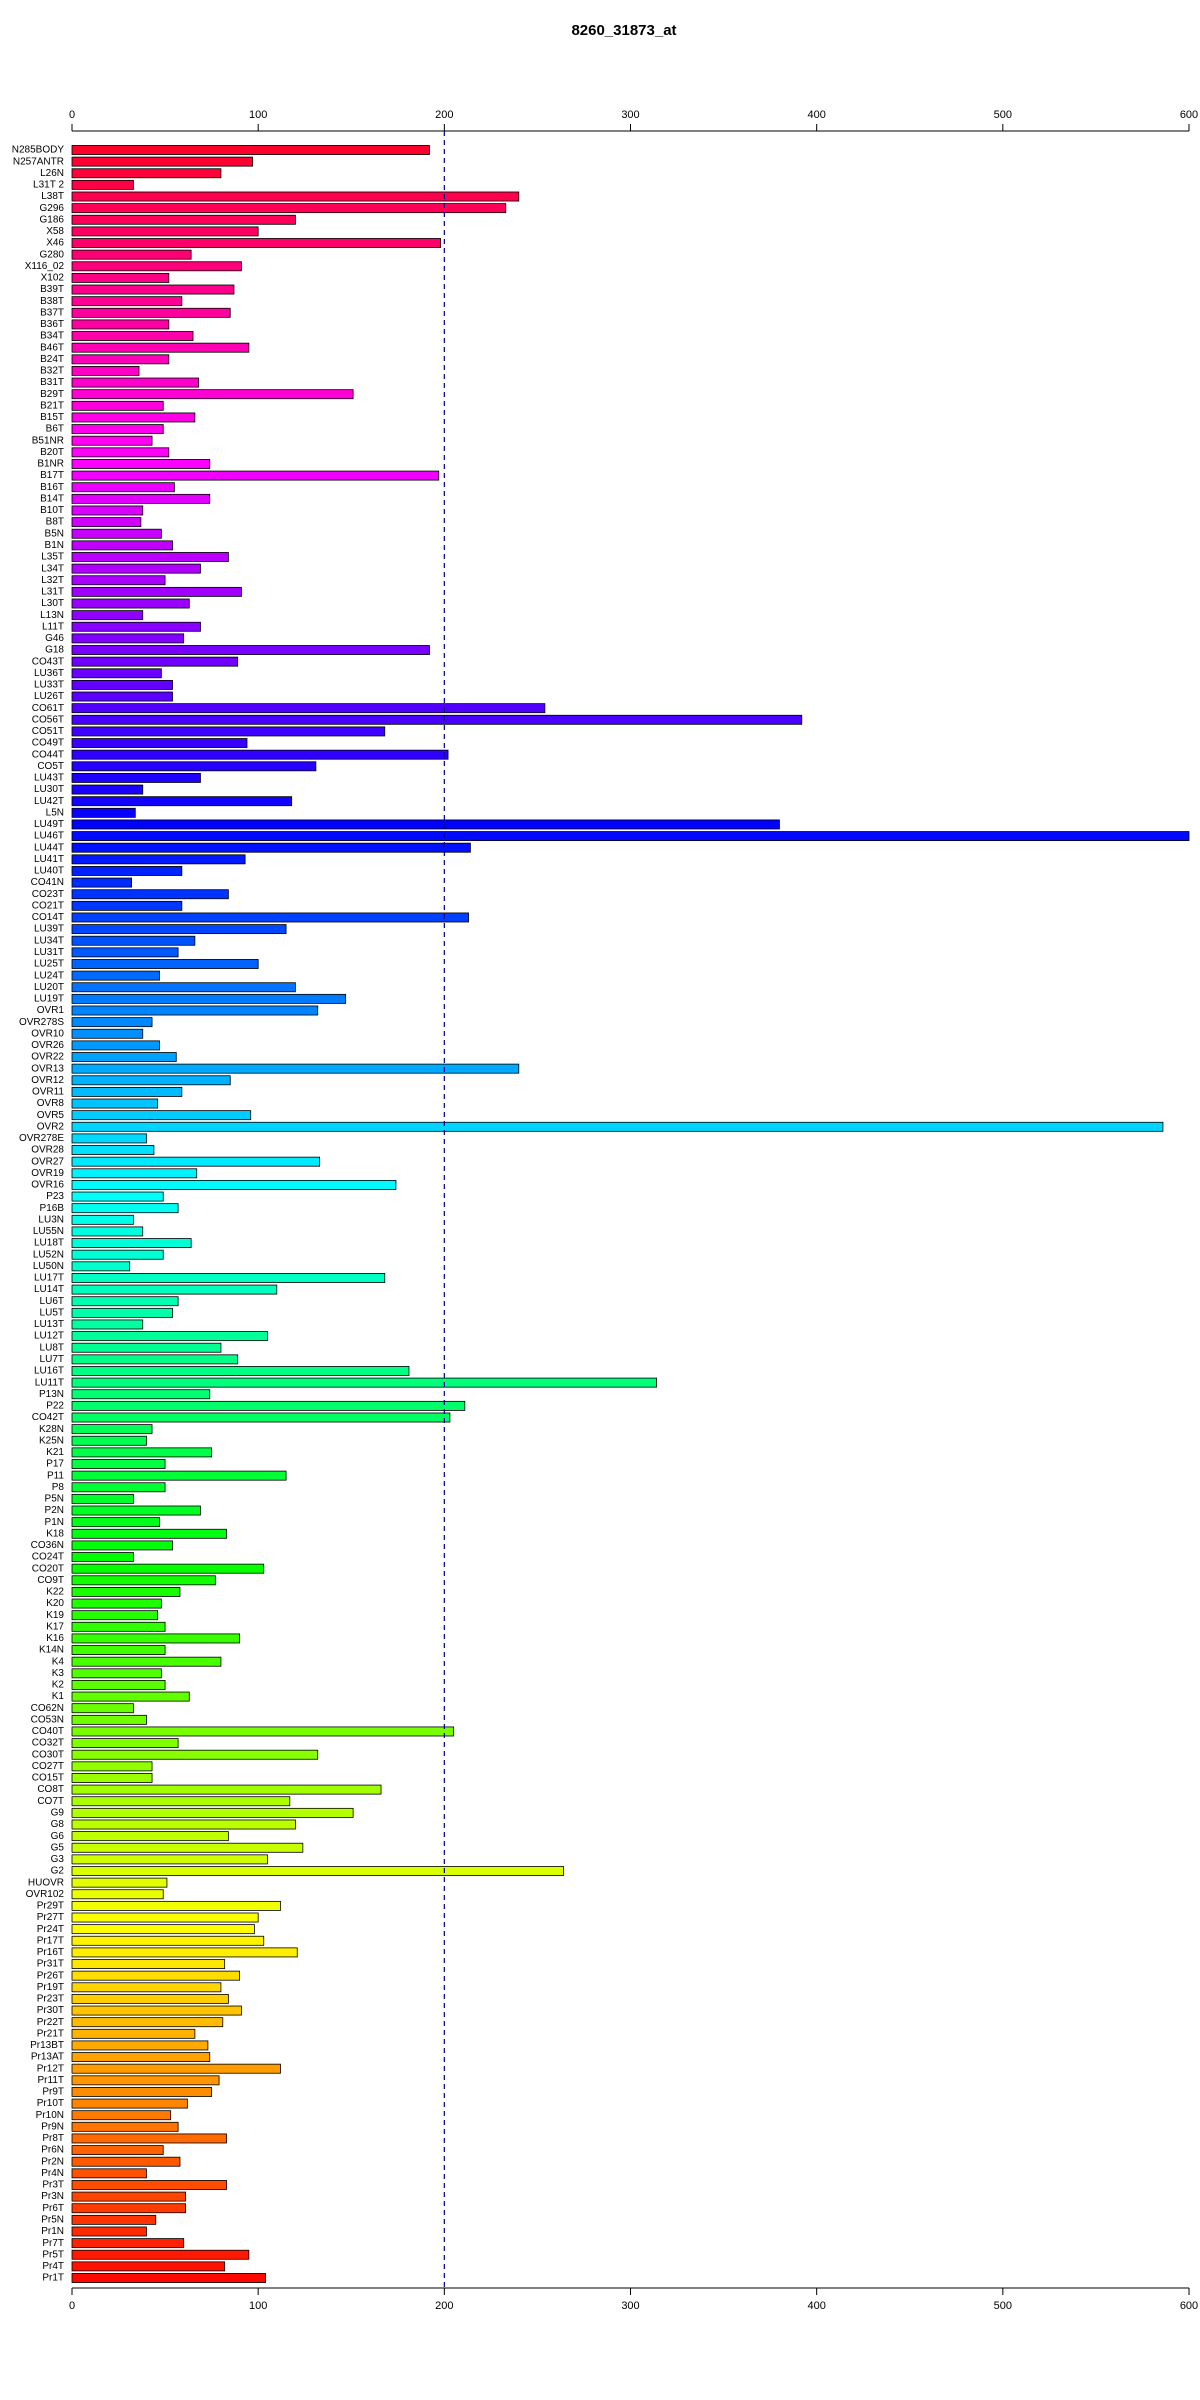 Image resolution: width=1200 pixels, height=2400 pixels. I want to click on y-tick-label: B16T, so click(52, 487).